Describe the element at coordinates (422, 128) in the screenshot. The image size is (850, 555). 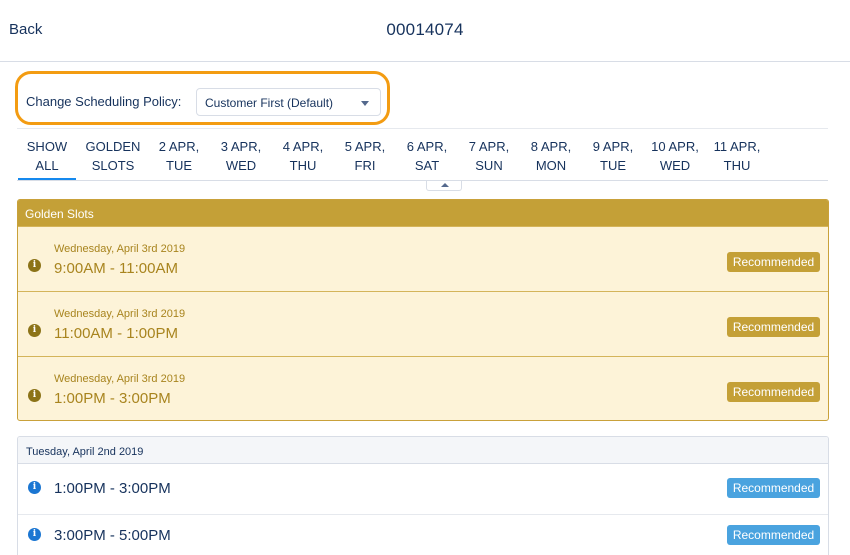
I see `tabs-top-divider` at that location.